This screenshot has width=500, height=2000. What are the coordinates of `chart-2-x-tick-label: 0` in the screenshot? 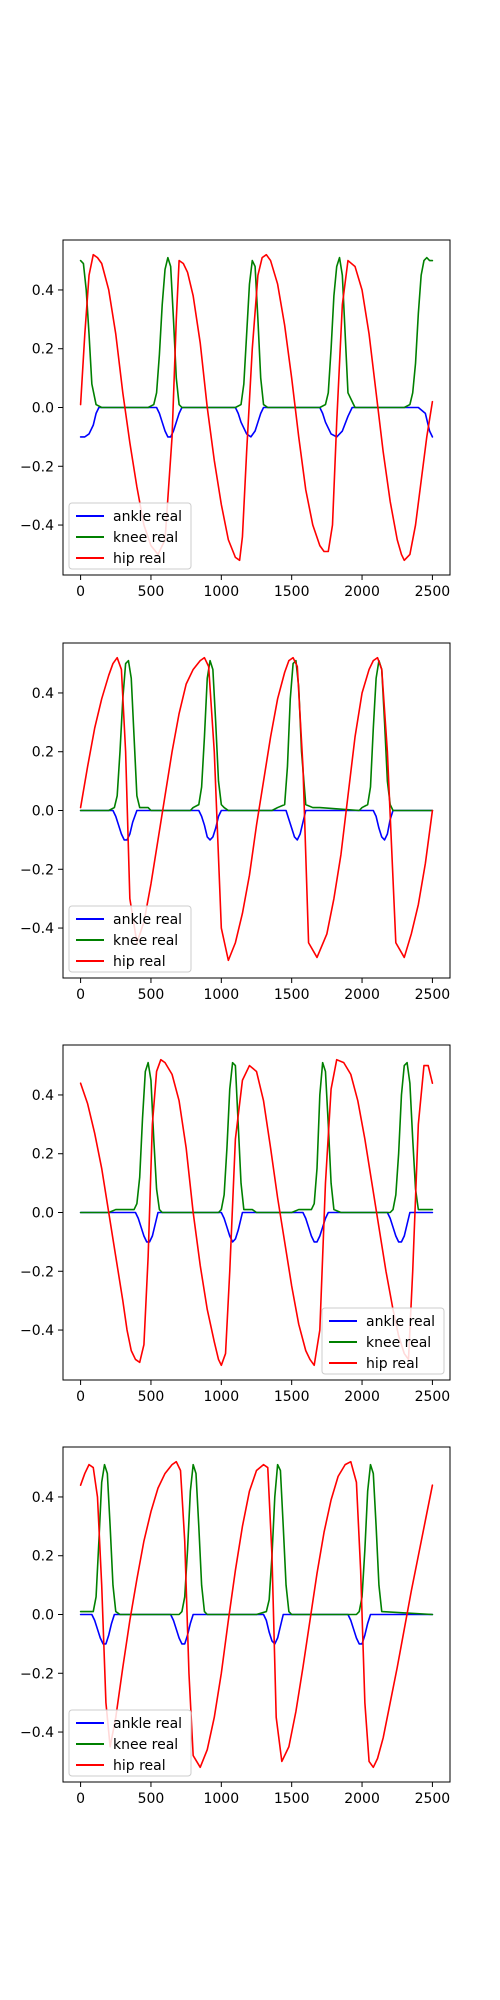 It's located at (80, 995).